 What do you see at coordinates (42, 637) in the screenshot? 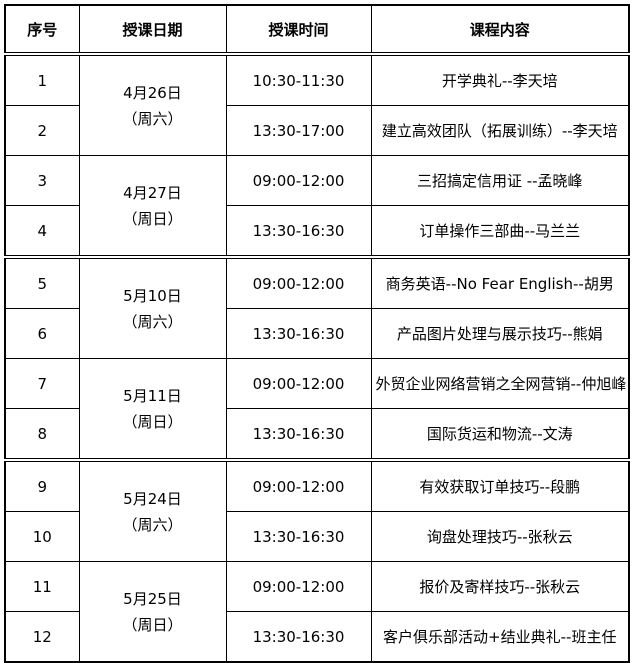
I see `row-number: 12` at bounding box center [42, 637].